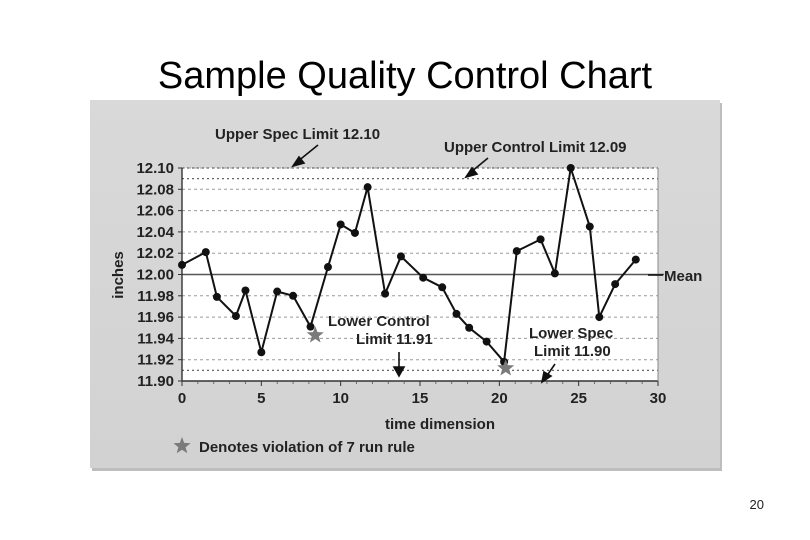 The image size is (810, 540). Describe the element at coordinates (182, 398) in the screenshot. I see `x-tick-label: 0` at that location.